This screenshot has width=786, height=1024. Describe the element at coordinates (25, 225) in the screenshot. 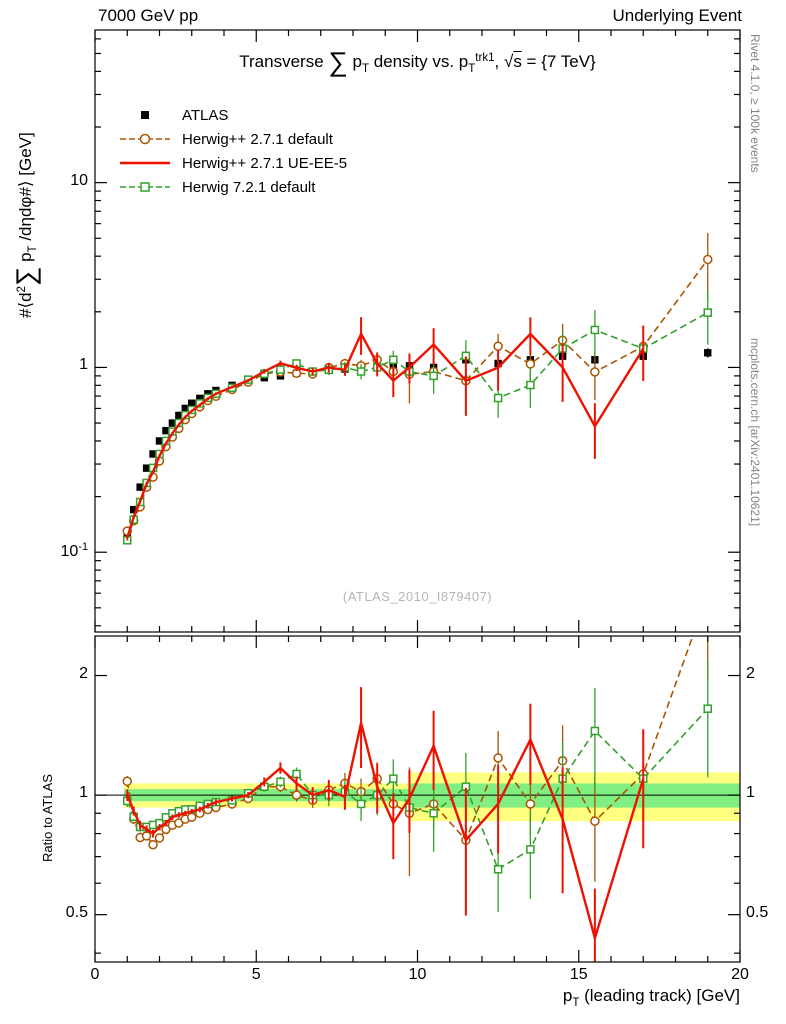

I see `y-axis-label-main: #⟨d2∑ pT /dηdφ#⟩ [GeV]` at that location.